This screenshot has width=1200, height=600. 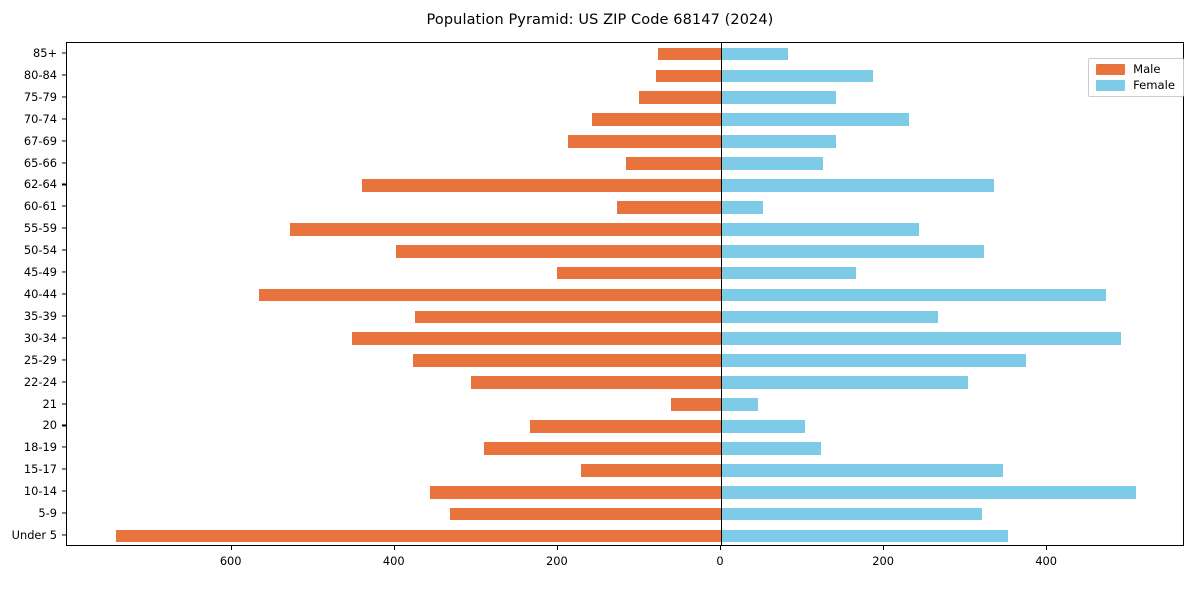 I want to click on y-tick-label-75-79: 75-79, so click(x=40, y=96).